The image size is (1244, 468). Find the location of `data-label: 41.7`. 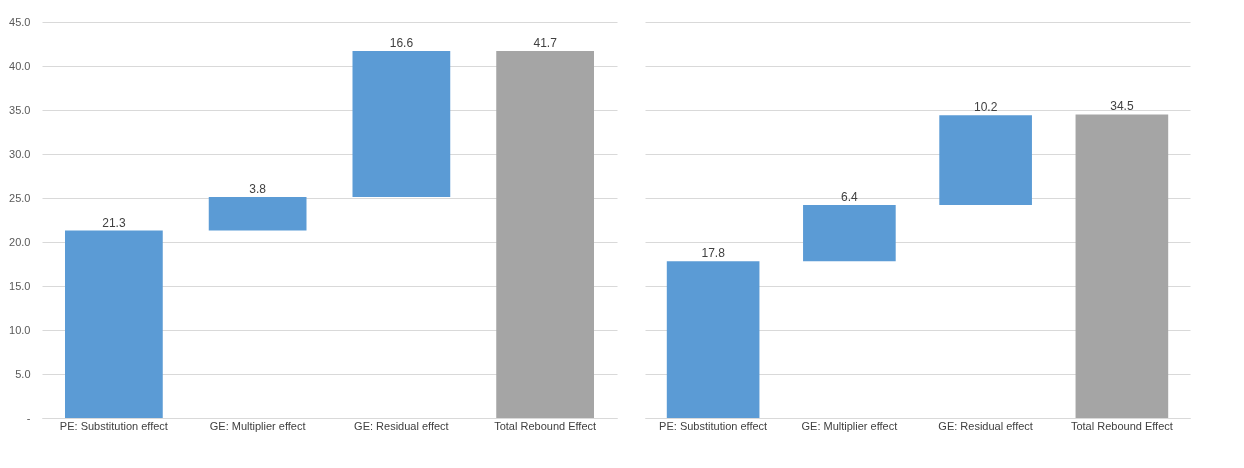

data-label: 41.7 is located at coordinates (545, 43).